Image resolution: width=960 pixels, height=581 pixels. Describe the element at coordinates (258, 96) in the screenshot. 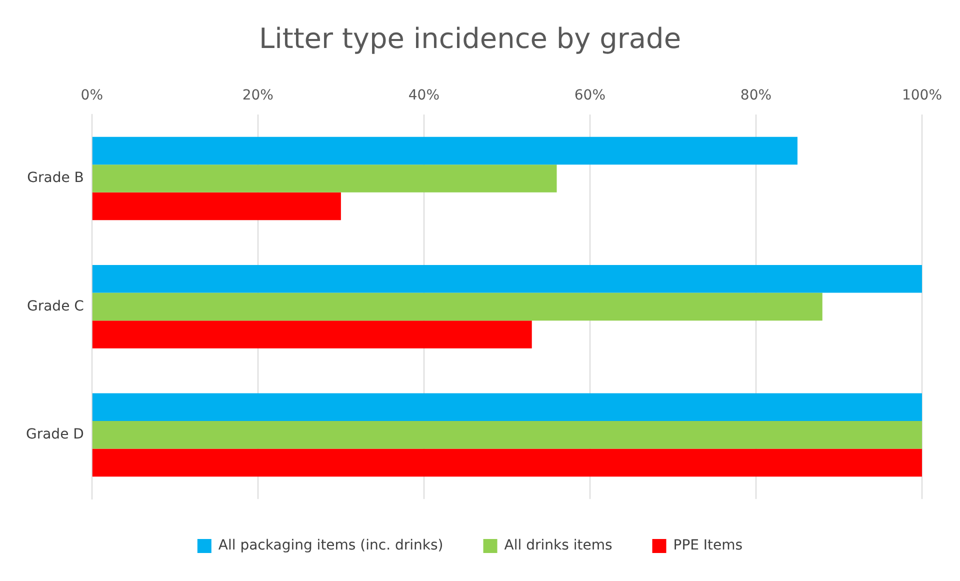

I see `x-tick-label: 20%` at that location.